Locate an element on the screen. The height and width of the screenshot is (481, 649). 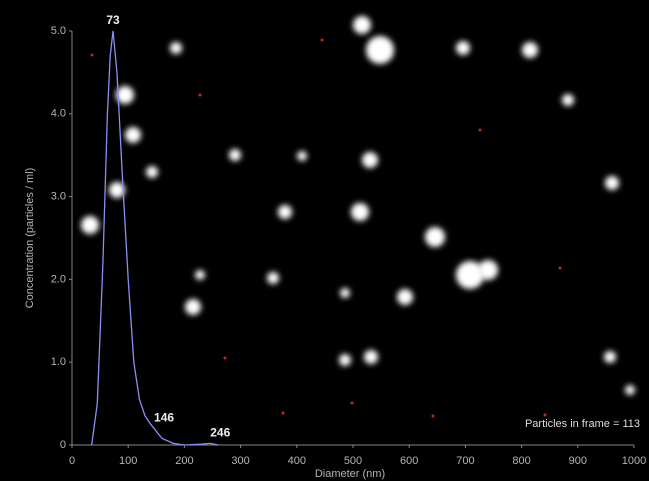
x-tick-label: 600 is located at coordinates (409, 461).